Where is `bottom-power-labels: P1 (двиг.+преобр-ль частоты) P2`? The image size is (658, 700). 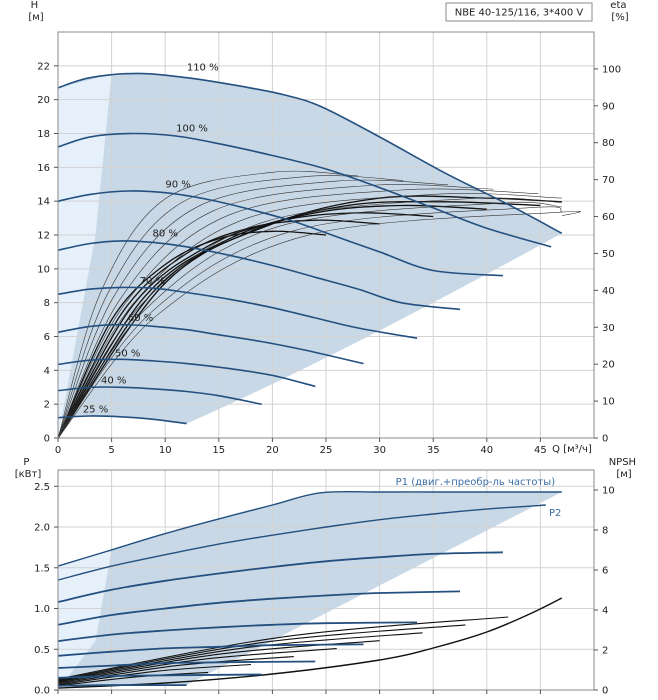
bottom-power-labels: P1 (двиг.+преобр-ль частоты) P2 is located at coordinates (479, 498).